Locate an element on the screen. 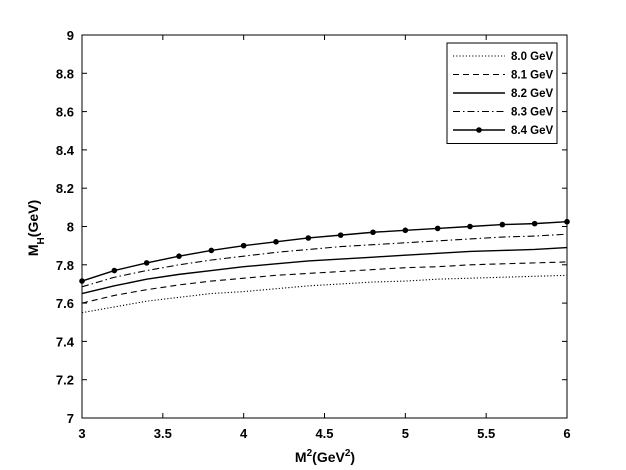 The height and width of the screenshot is (470, 626). legend-marker is located at coordinates (479, 130).